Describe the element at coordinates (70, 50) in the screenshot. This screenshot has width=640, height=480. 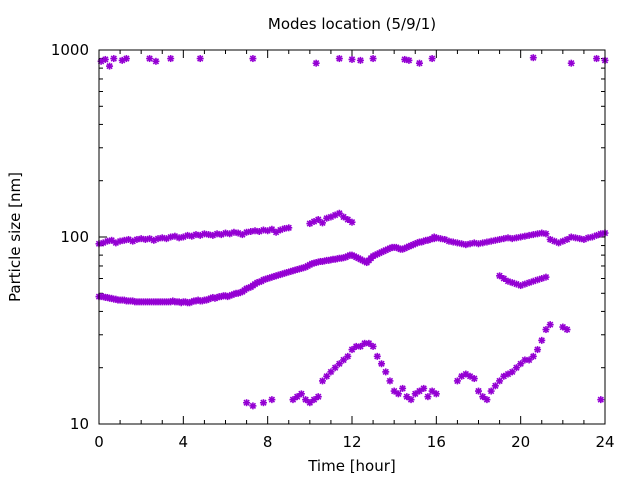
I see `y-tick-label: 1000` at that location.